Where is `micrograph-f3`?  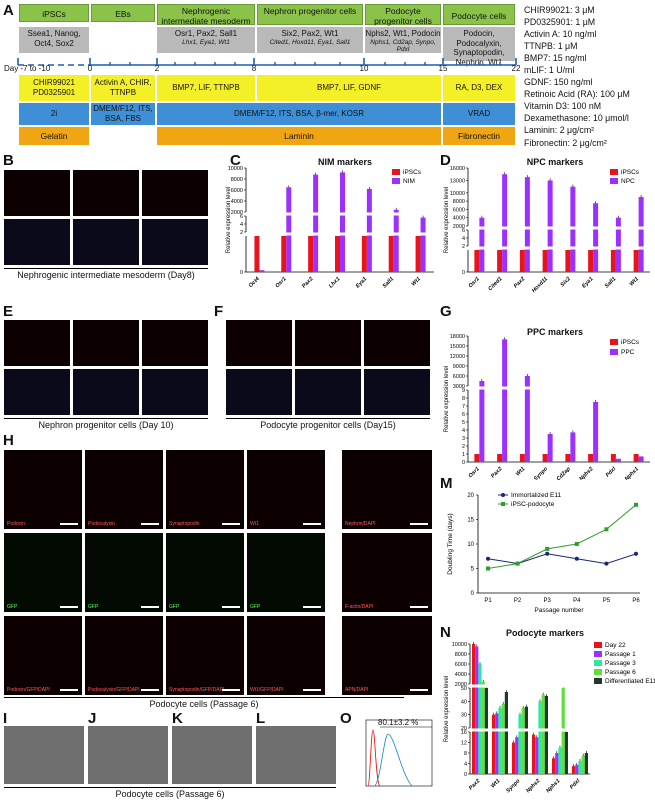
micrograph-f3 is located at coordinates (397, 343).